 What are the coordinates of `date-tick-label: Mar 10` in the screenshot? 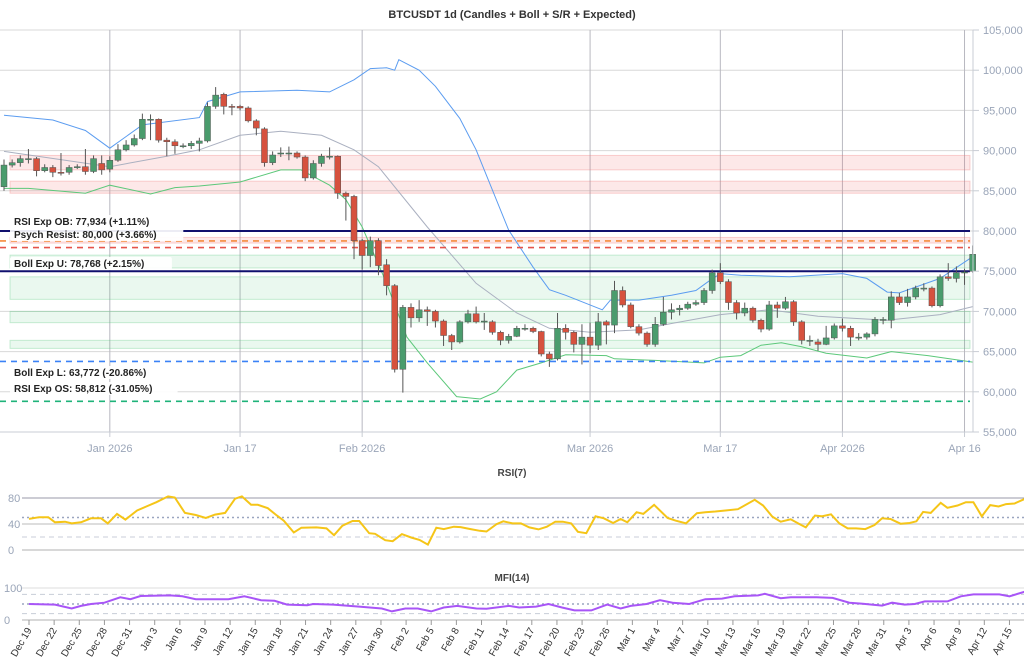 It's located at (700, 642).